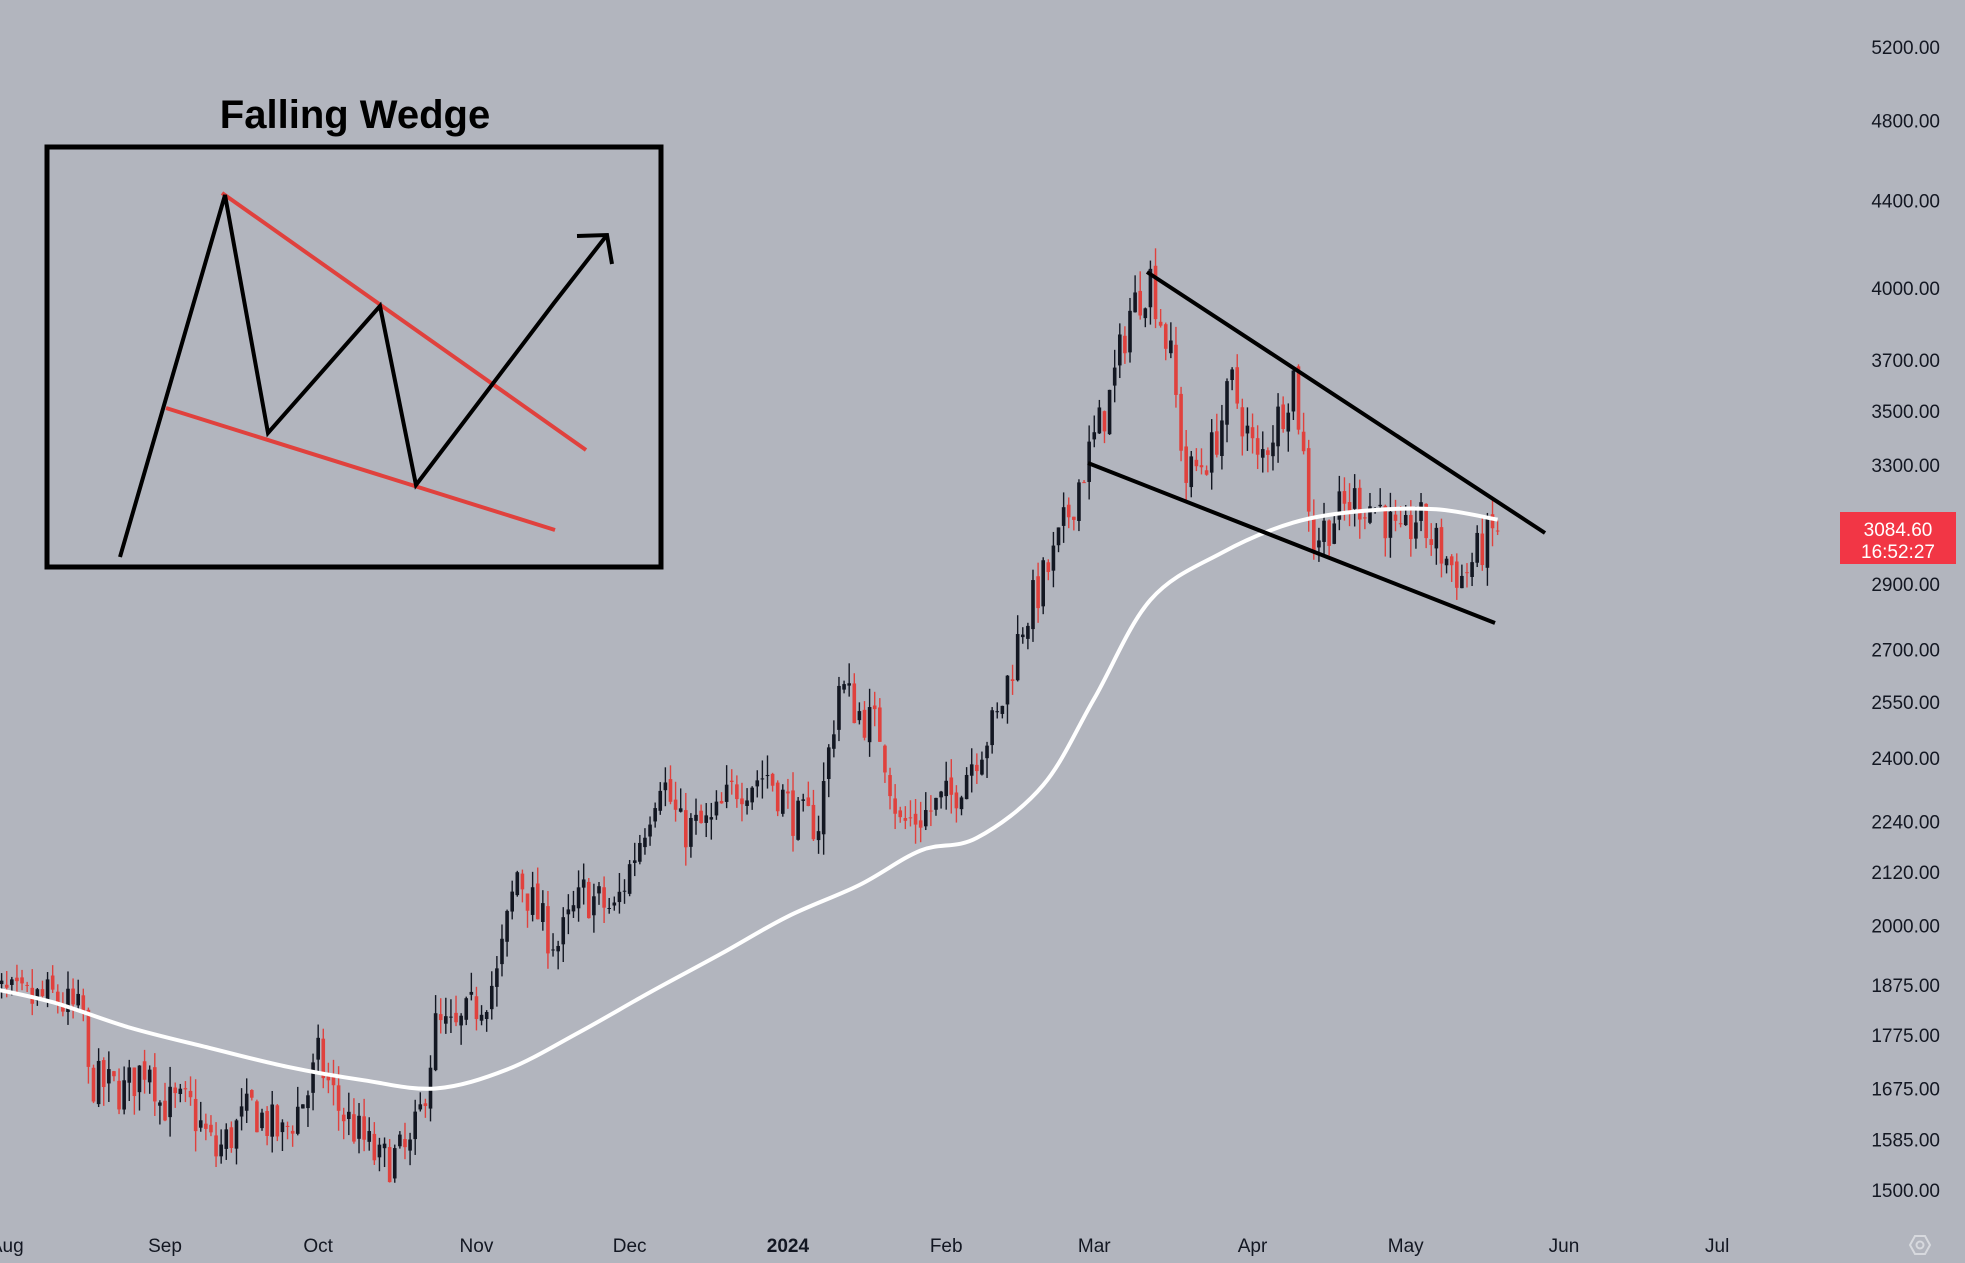  I want to click on x-tick-label: Jul, so click(1717, 1246).